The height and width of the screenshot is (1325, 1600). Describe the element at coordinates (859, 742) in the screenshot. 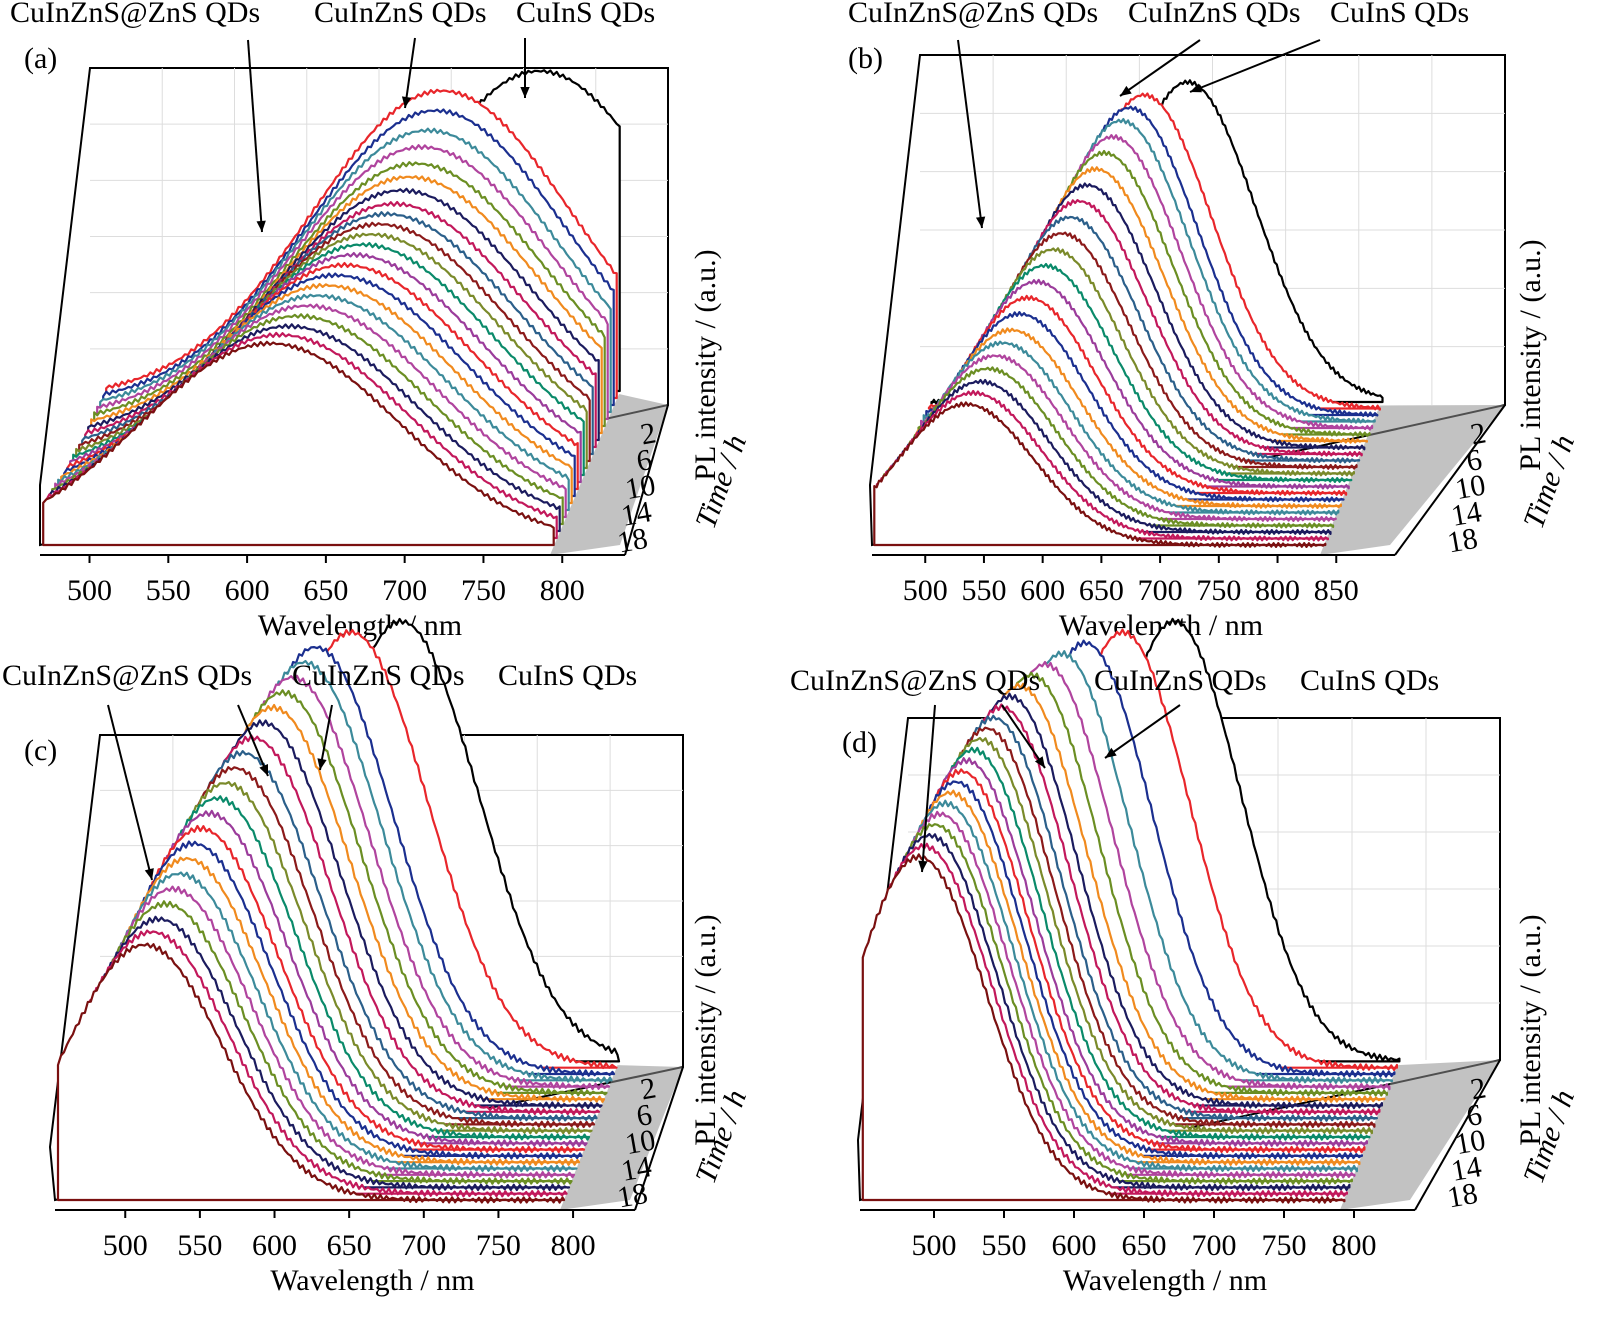

I see `panel-label: (d)` at that location.